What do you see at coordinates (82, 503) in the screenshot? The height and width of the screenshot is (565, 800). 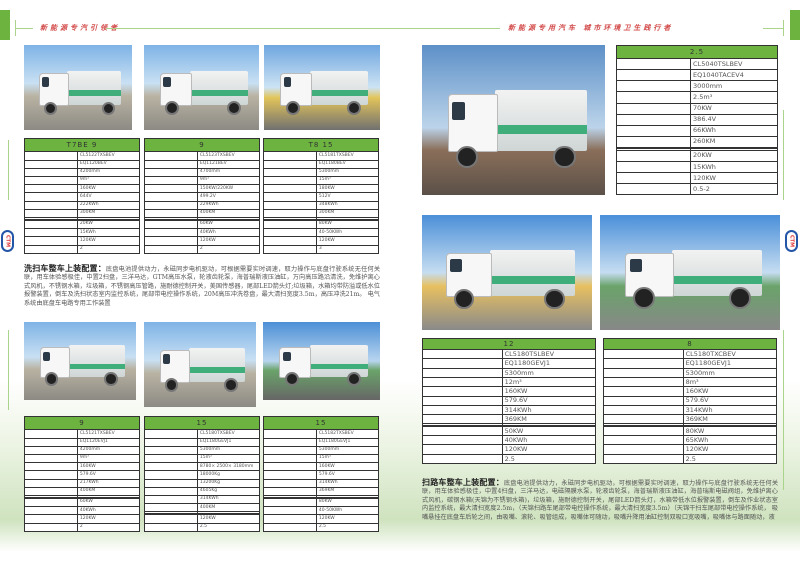 I see `table-row: 60KW` at bounding box center [82, 503].